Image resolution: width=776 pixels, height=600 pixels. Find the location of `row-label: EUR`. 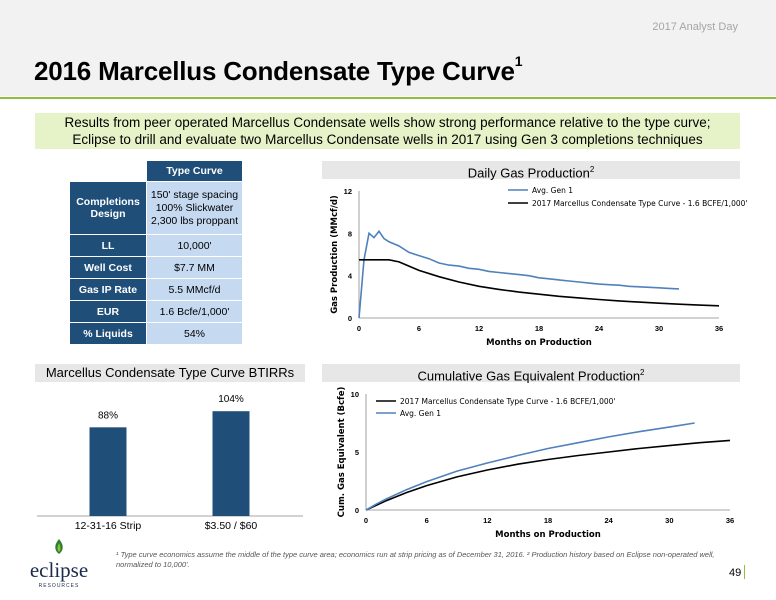

row-label: EUR is located at coordinates (108, 311).